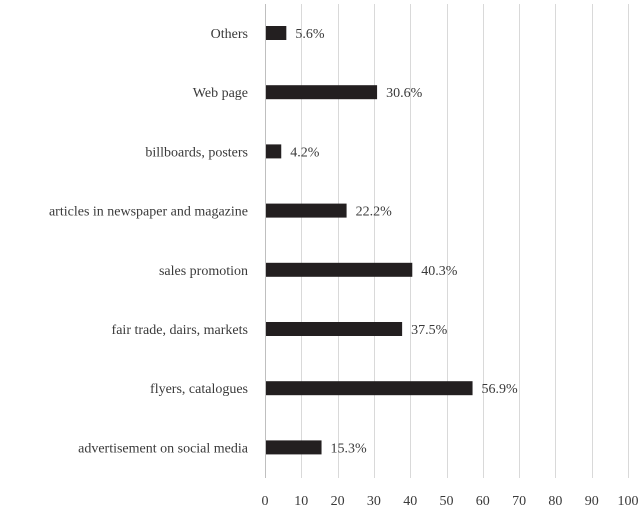 The image size is (641, 513). What do you see at coordinates (196, 152) in the screenshot?
I see `category-label-3: billboards, posters` at bounding box center [196, 152].